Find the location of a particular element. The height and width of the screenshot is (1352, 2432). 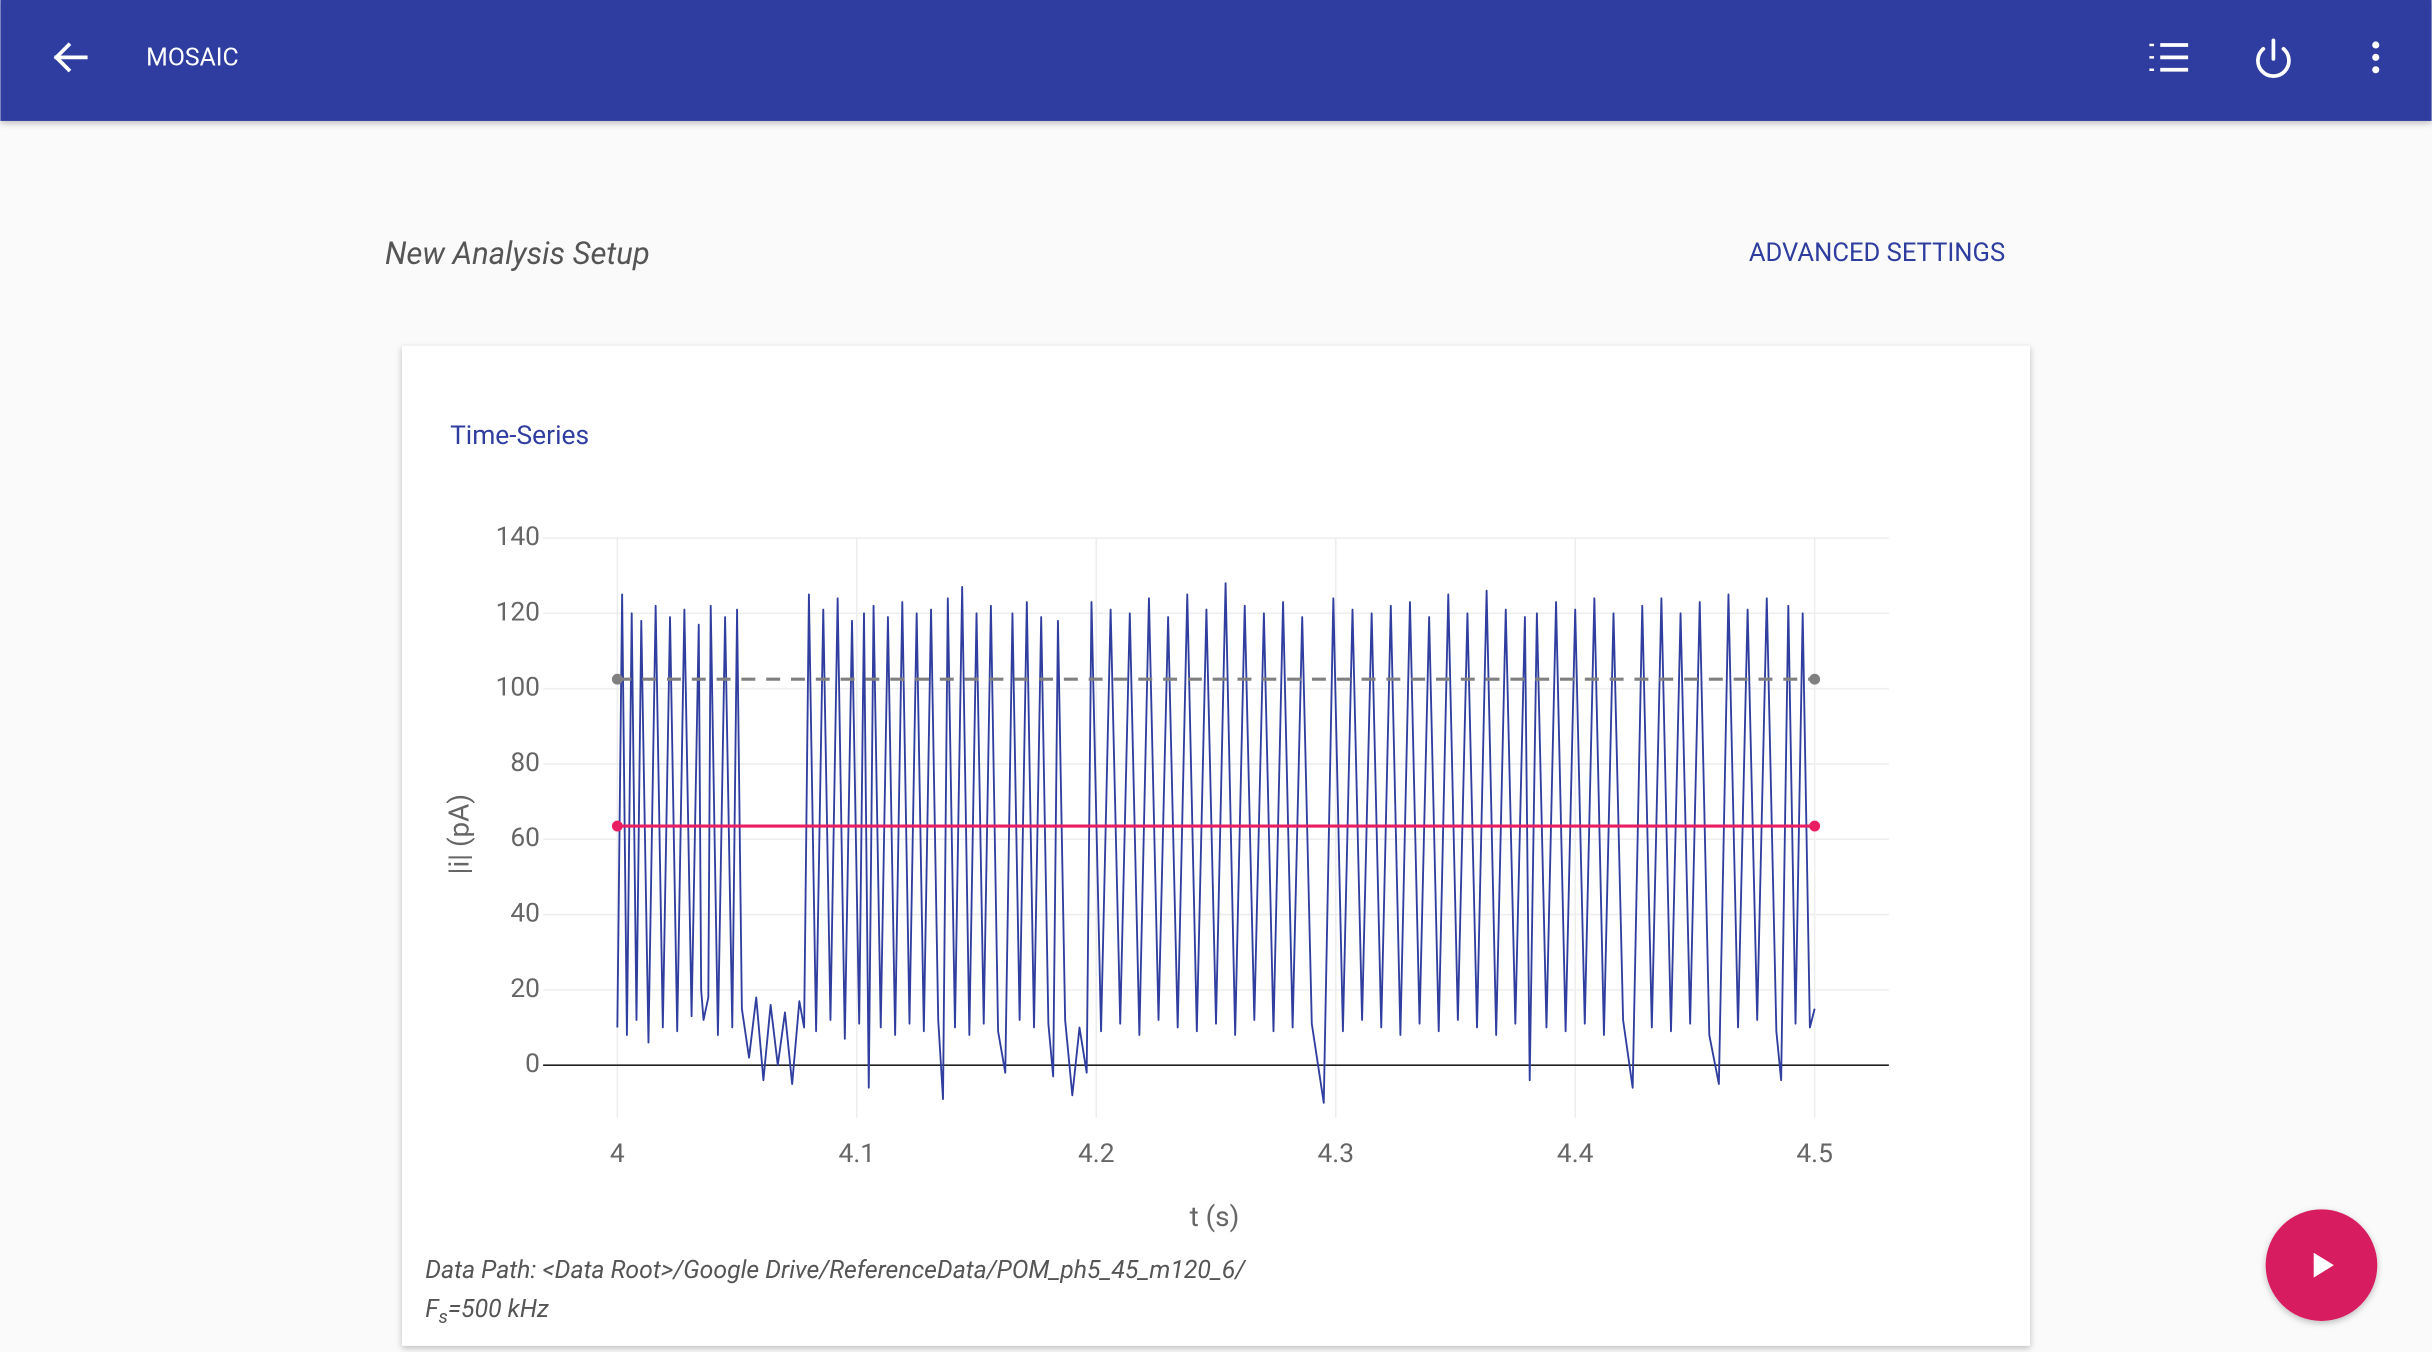

power-button is located at coordinates (2273, 58).